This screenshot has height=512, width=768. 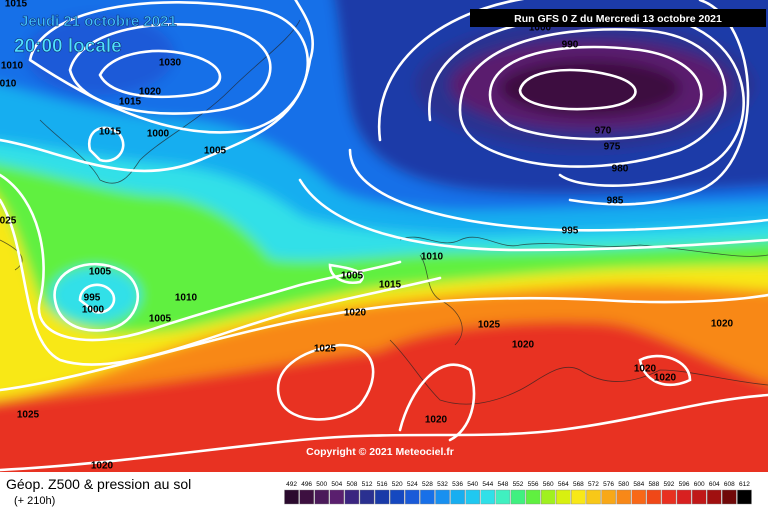 I want to click on isobar-label: 985, so click(x=615, y=201).